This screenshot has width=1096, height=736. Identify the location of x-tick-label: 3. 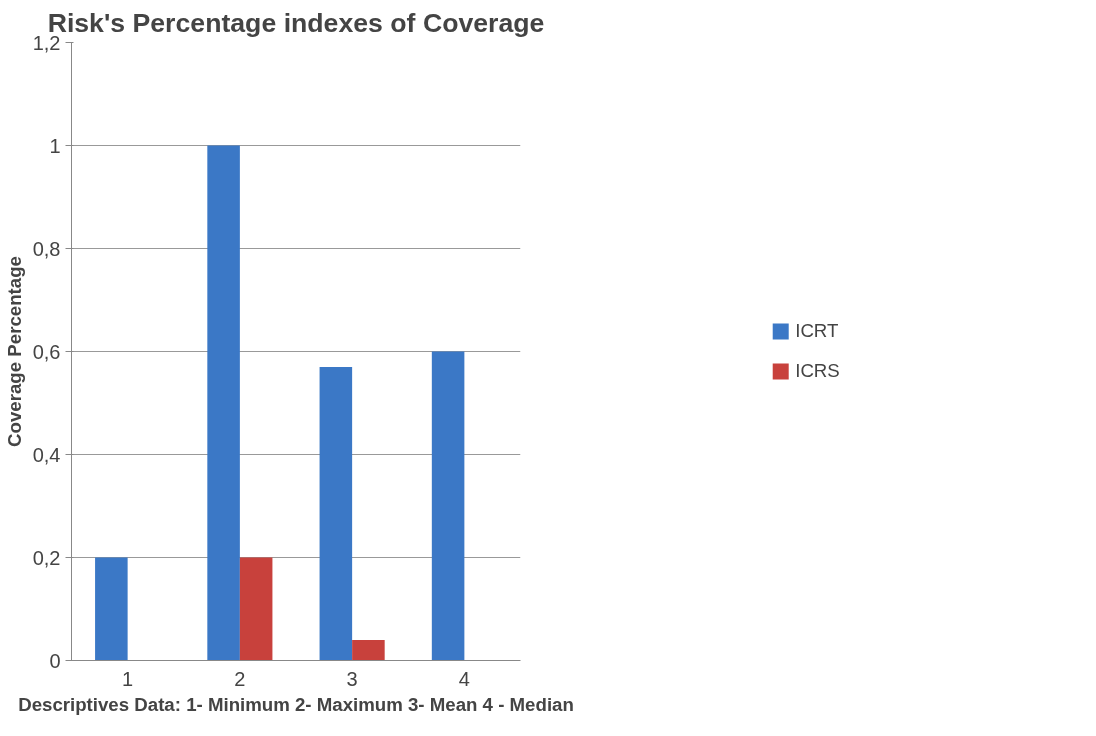
(352, 678).